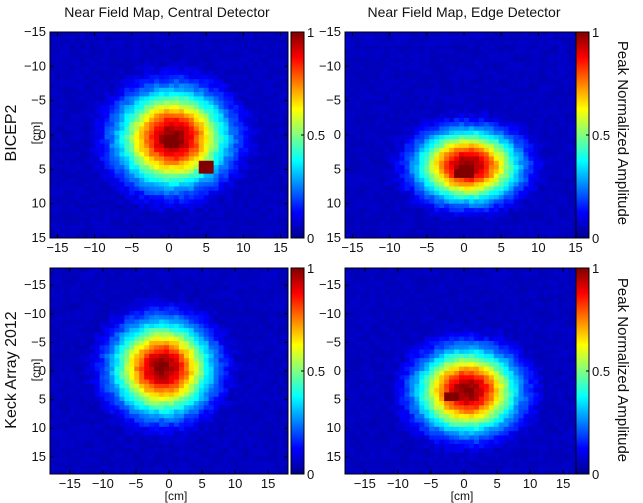 This screenshot has height=503, width=643. I want to click on y-tick-label: 5, so click(42, 168).